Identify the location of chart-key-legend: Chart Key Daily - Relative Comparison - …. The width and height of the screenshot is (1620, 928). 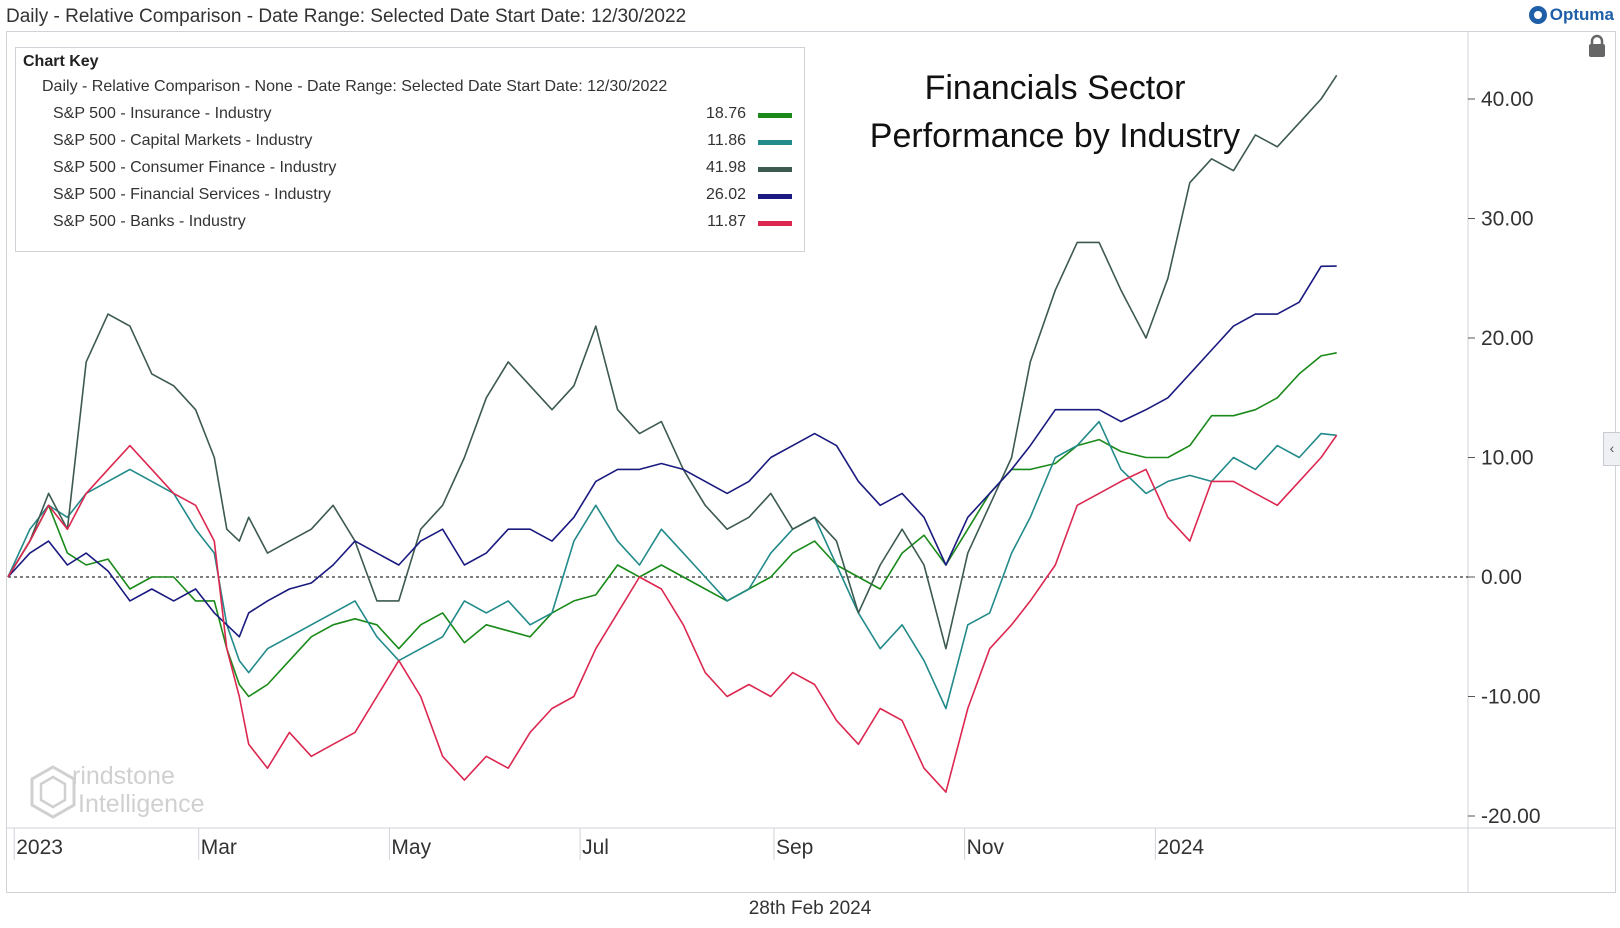
(410, 149).